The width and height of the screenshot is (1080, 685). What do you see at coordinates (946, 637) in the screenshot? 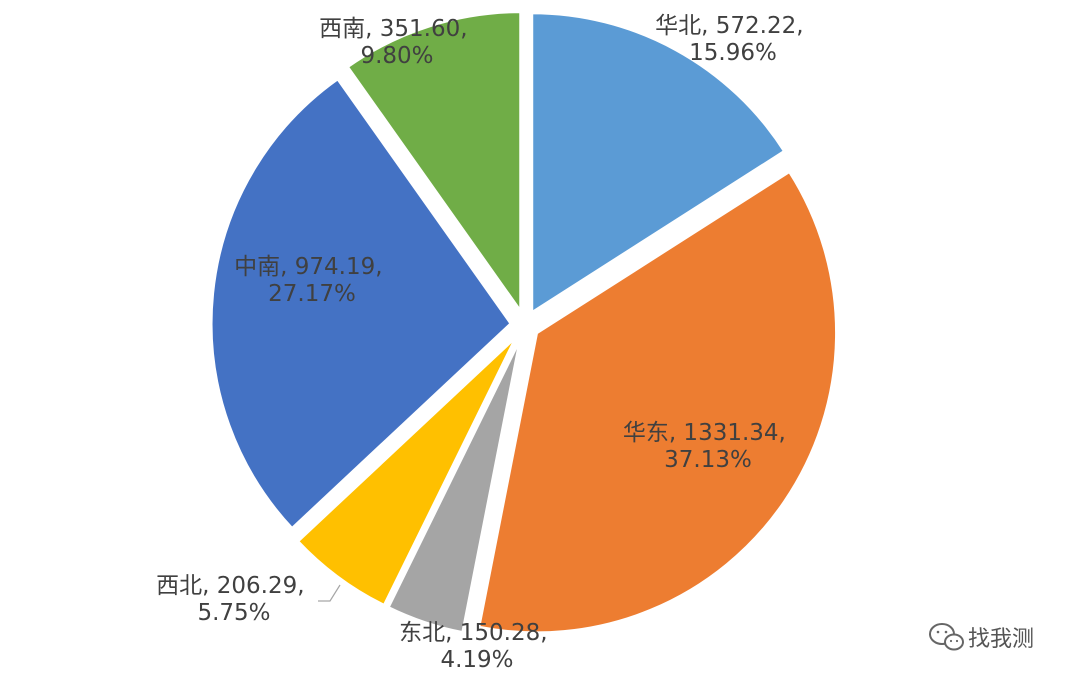
I see `wechat-icon` at bounding box center [946, 637].